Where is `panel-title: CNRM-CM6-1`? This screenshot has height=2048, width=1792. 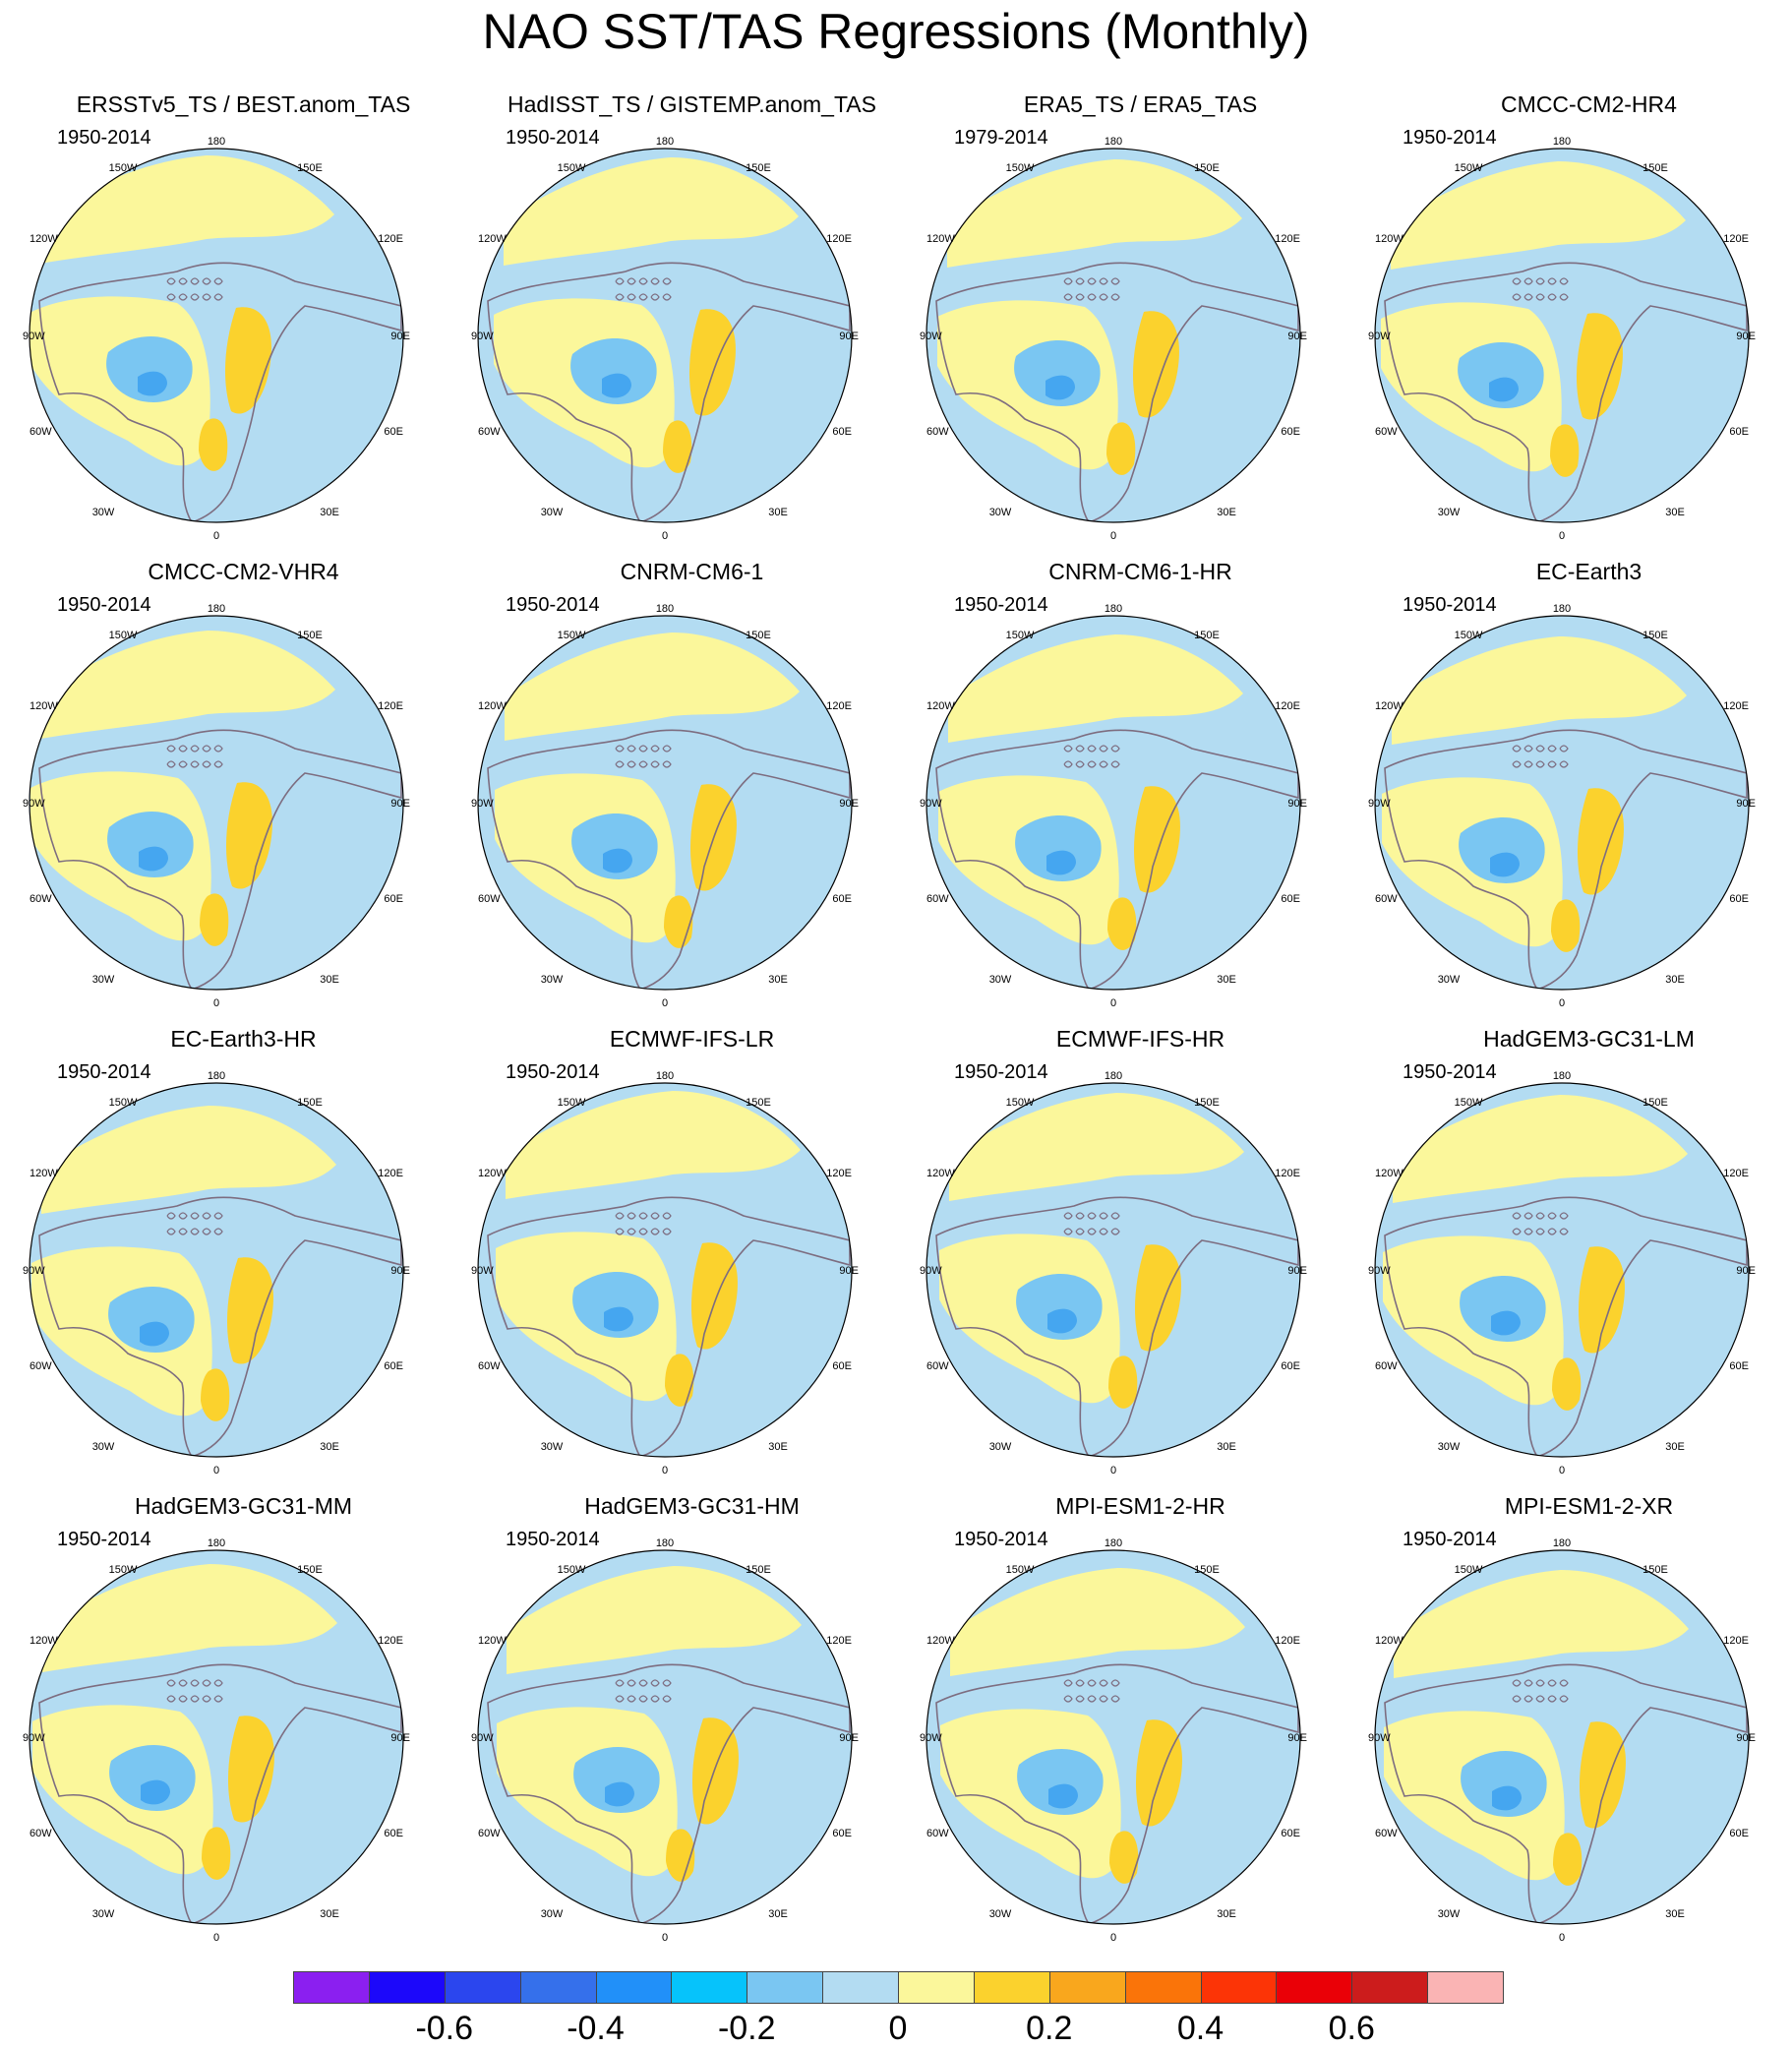
panel-title: CNRM-CM6-1 is located at coordinates (692, 571).